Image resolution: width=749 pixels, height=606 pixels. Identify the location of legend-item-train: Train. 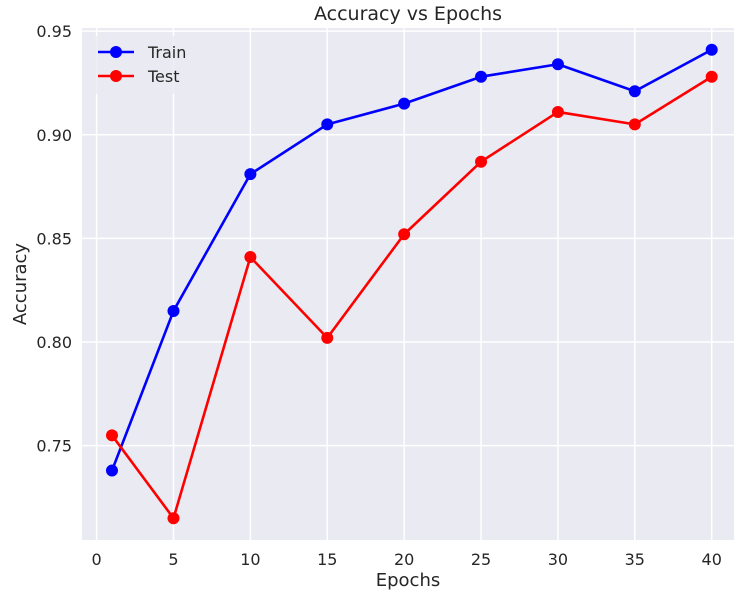
(142, 52).